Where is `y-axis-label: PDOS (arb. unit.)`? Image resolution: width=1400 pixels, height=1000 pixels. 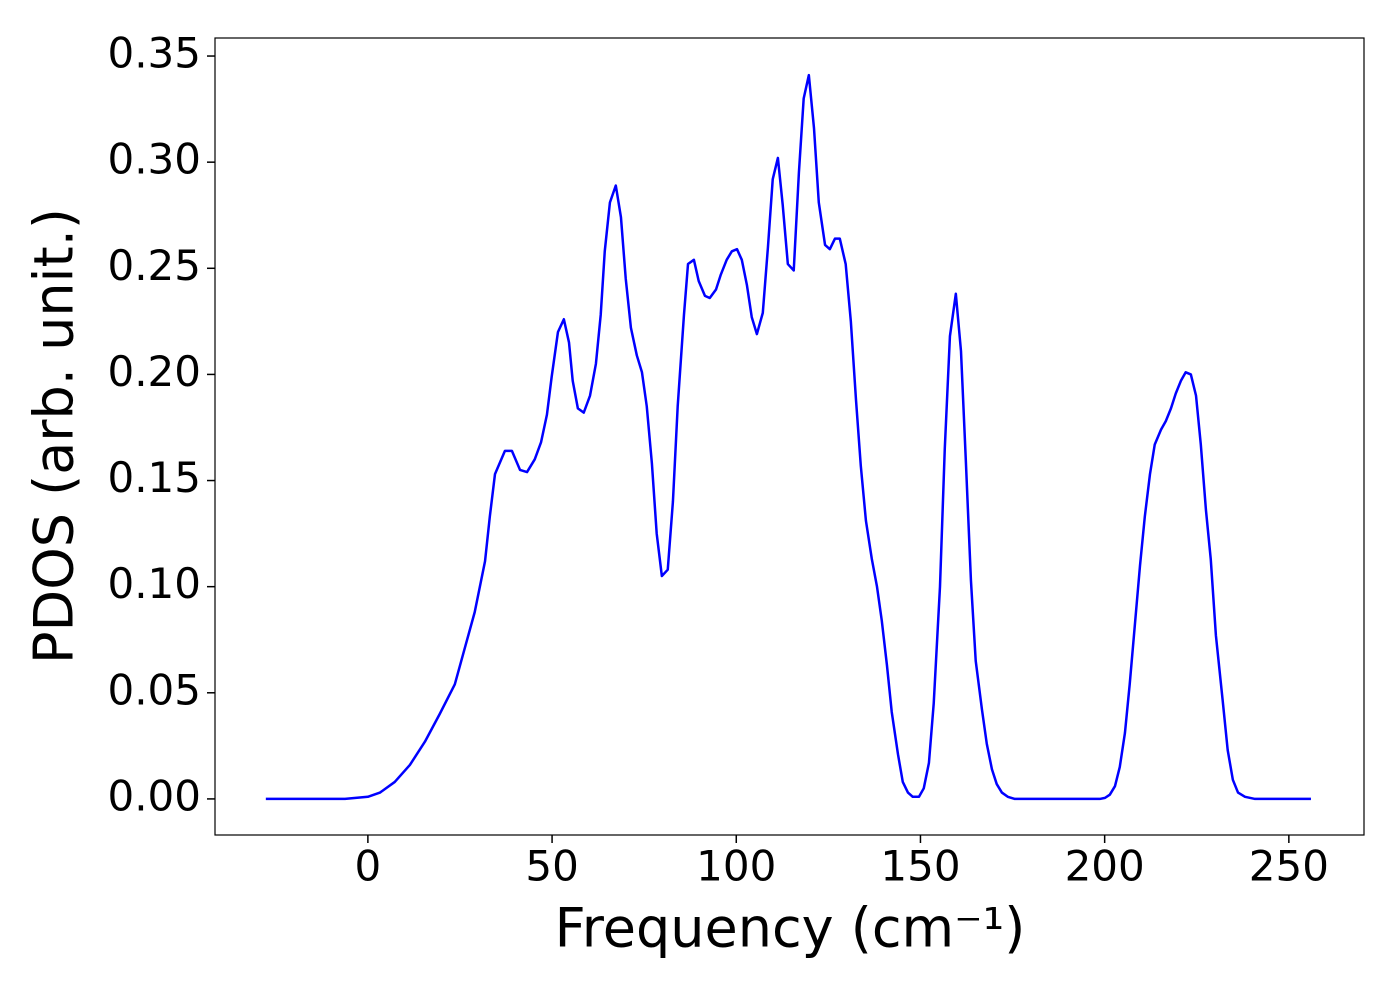 y-axis-label: PDOS (arb. unit.) is located at coordinates (54, 436).